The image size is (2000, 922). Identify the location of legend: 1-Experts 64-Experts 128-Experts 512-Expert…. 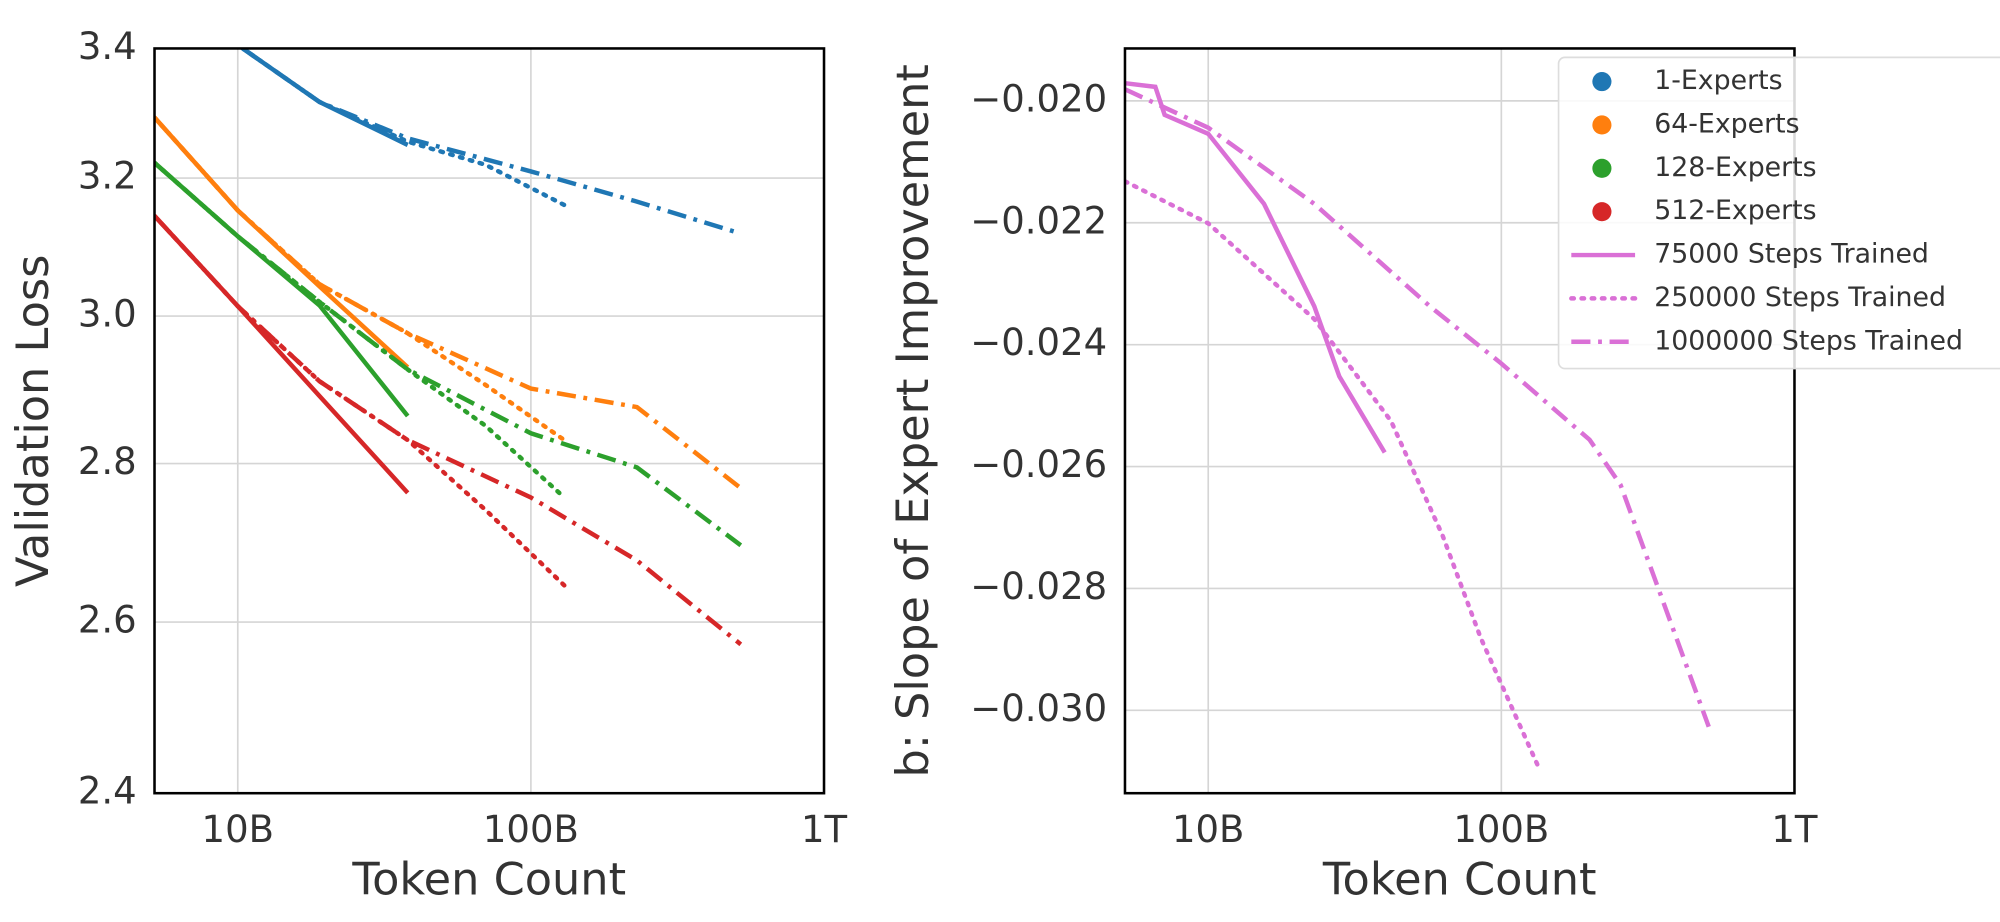
(1778, 213).